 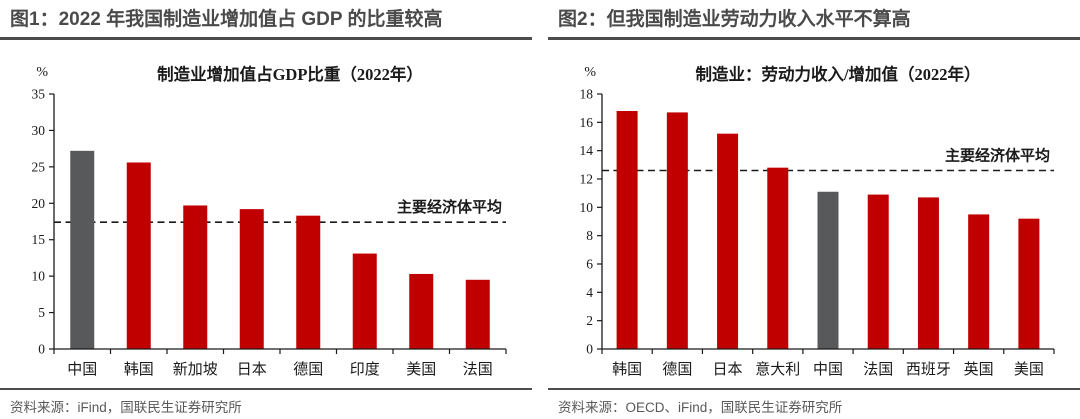 I want to click on y-tick-label: 12, so click(x=587, y=179).